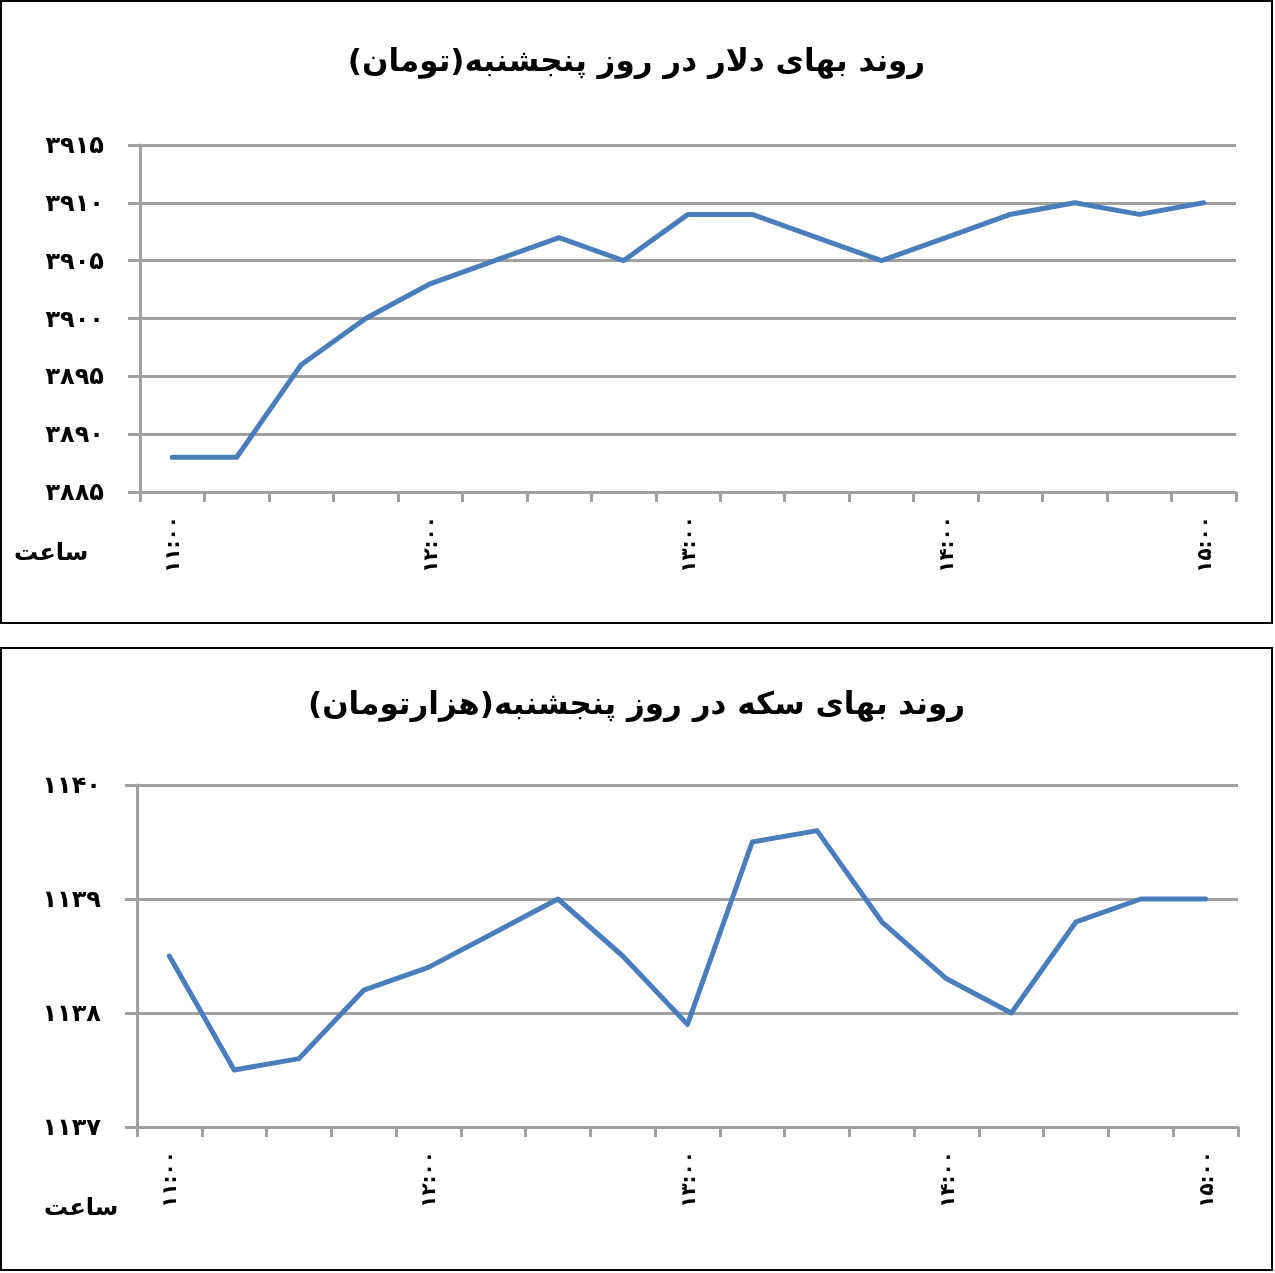 The width and height of the screenshot is (1275, 1273). What do you see at coordinates (71, 785) in the screenshot?
I see `y-tick-label: ۱۱۴۰` at bounding box center [71, 785].